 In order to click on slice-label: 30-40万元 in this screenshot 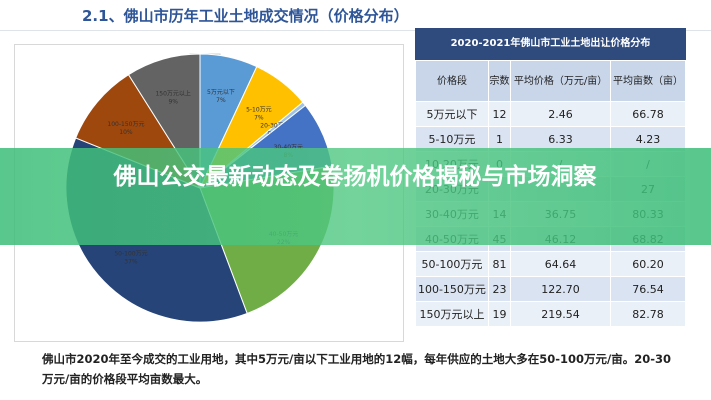, I will do `click(288, 147)`.